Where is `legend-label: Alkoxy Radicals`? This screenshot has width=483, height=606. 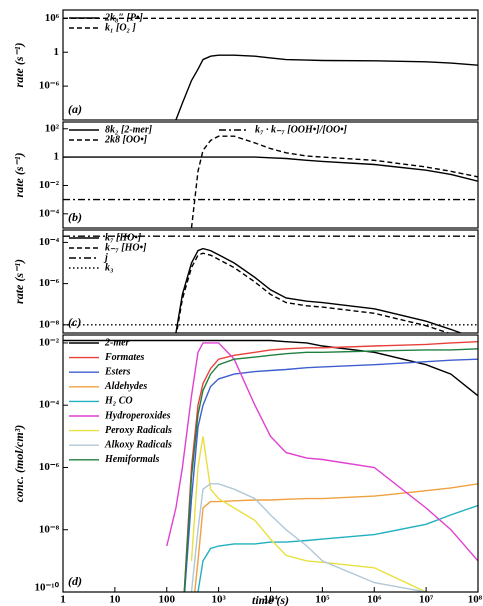 legend-label: Alkoxy Radicals is located at coordinates (138, 444).